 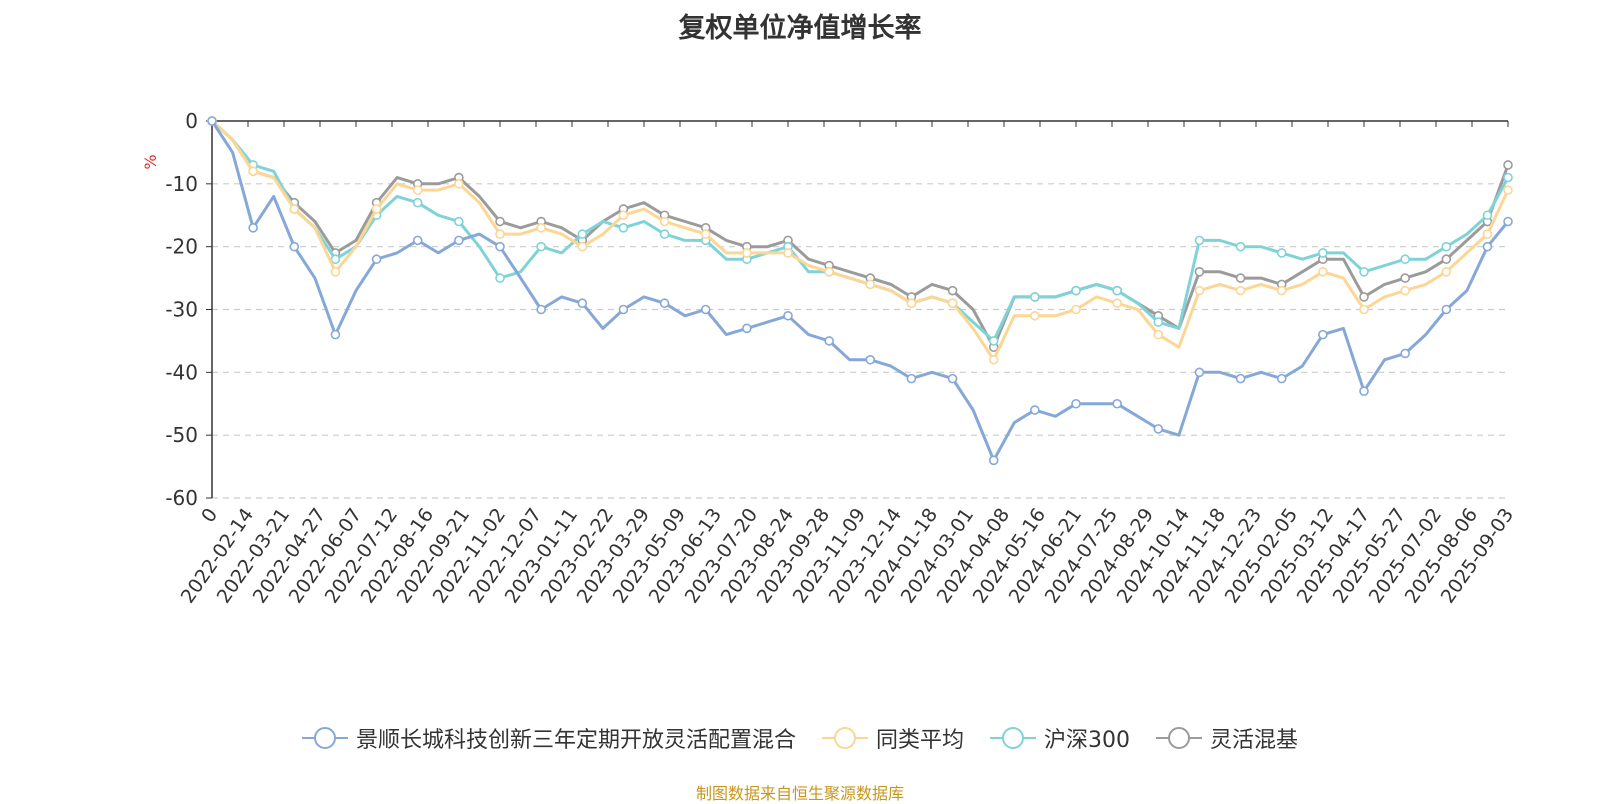 What do you see at coordinates (1254, 740) in the screenshot?
I see `legend-label-flexible-mixed: 灵活混基` at bounding box center [1254, 740].